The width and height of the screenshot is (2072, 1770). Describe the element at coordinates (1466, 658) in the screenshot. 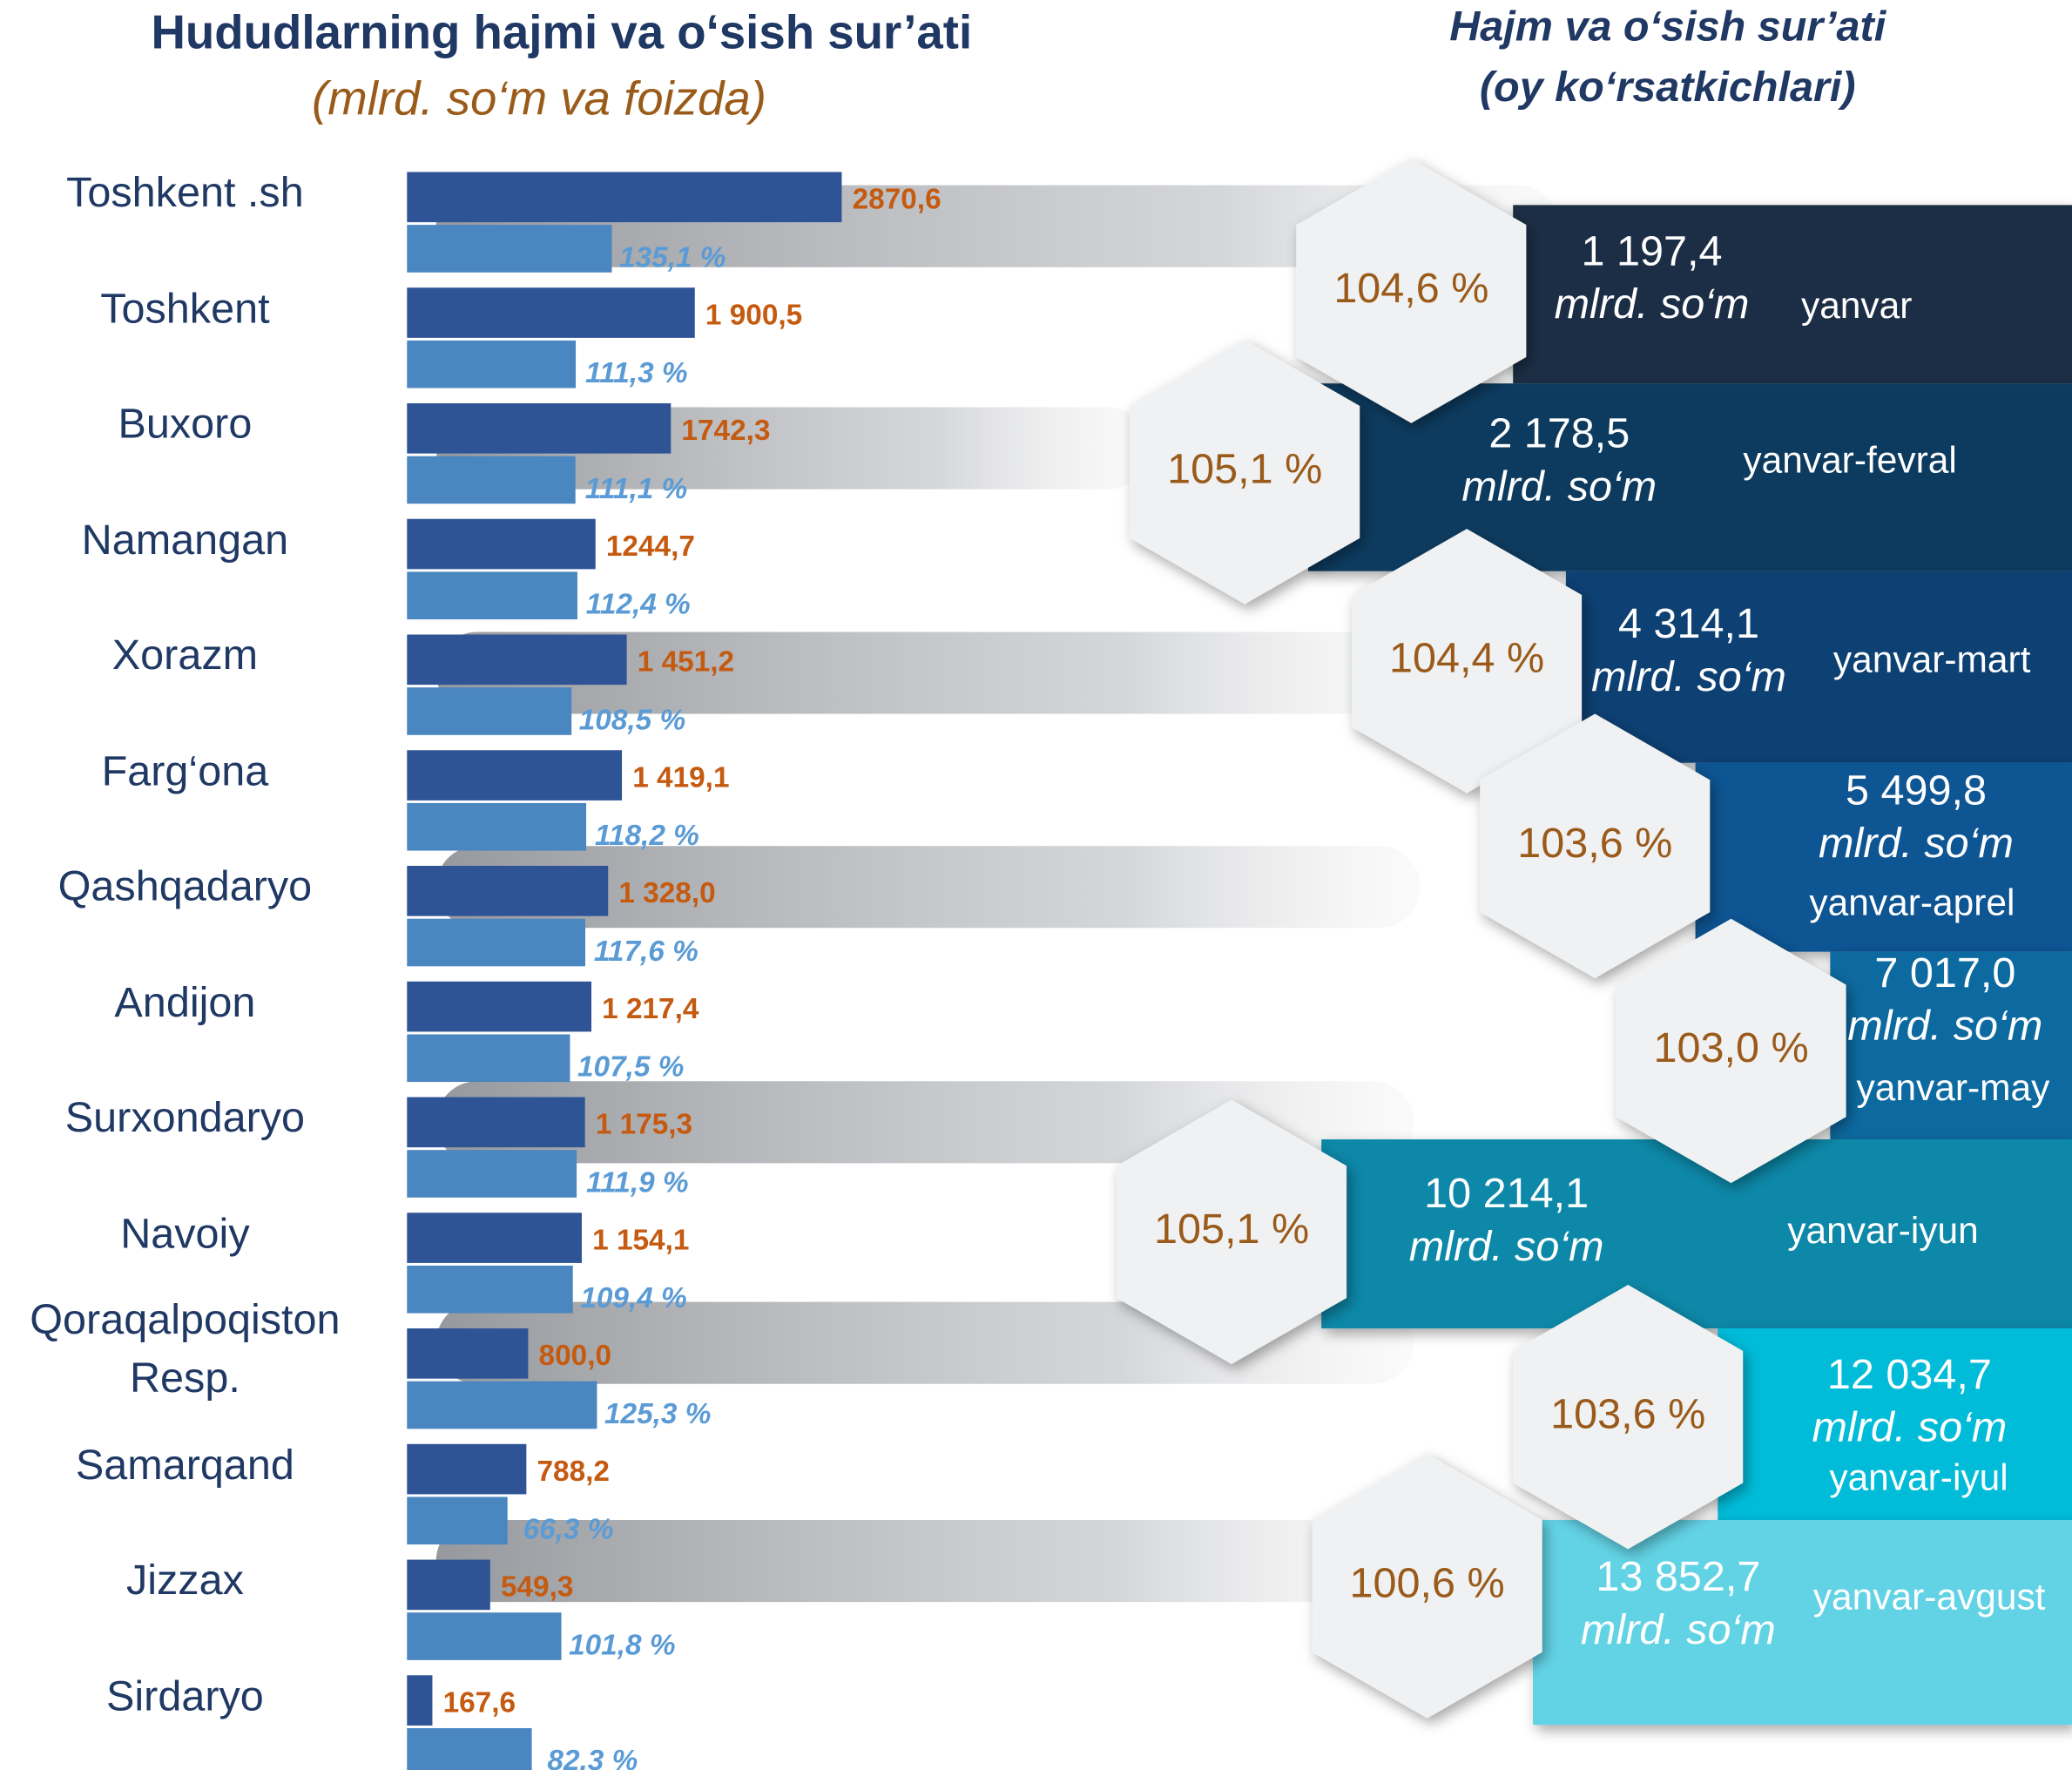

I see `growth-label: 104,4 %` at that location.